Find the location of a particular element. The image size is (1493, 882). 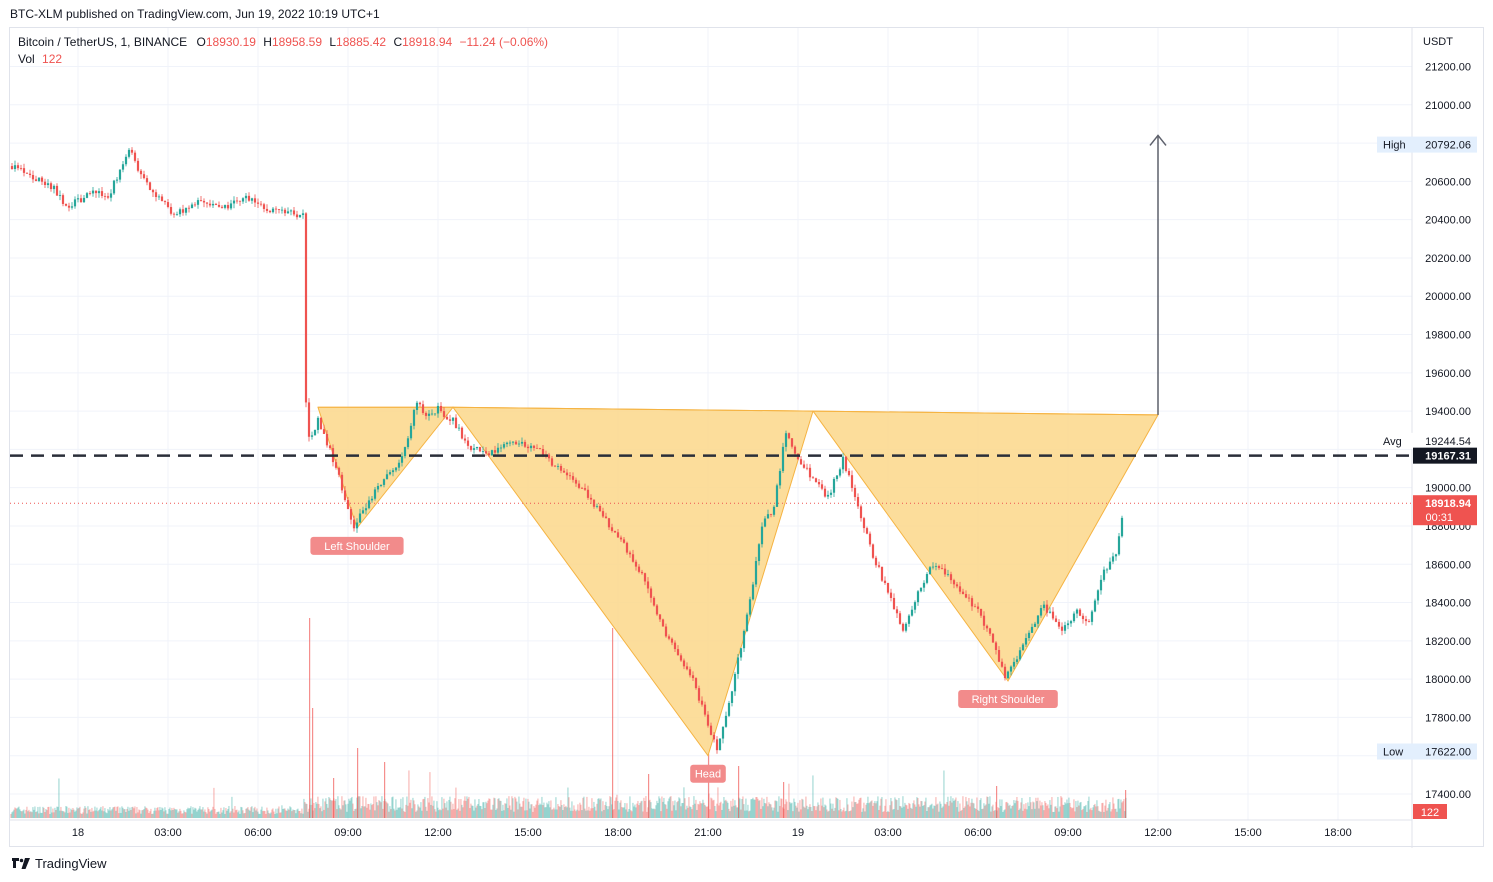

legend-symbol: Bitcoin / TetherUS, 1, BINANCE is located at coordinates (103, 42).